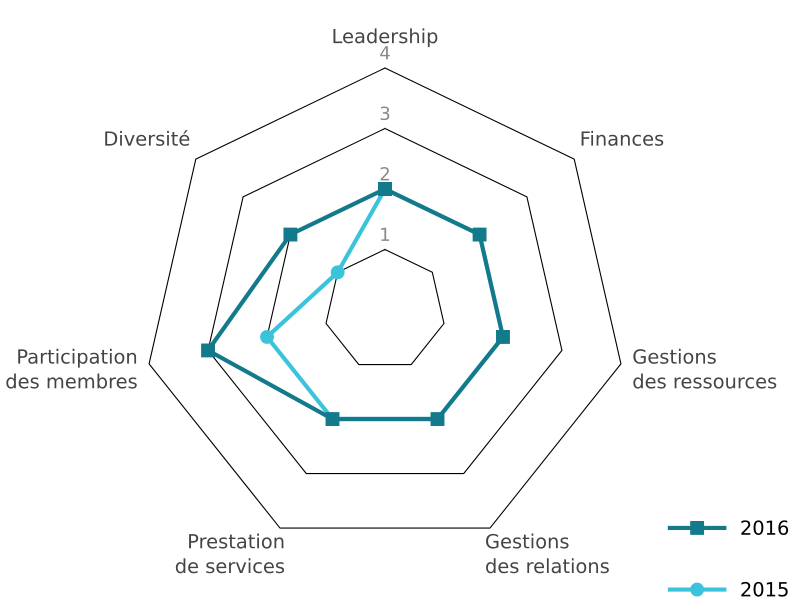 This screenshot has width=803, height=614. What do you see at coordinates (547, 554) in the screenshot?
I see `spoke-label: Gestions des relations` at bounding box center [547, 554].